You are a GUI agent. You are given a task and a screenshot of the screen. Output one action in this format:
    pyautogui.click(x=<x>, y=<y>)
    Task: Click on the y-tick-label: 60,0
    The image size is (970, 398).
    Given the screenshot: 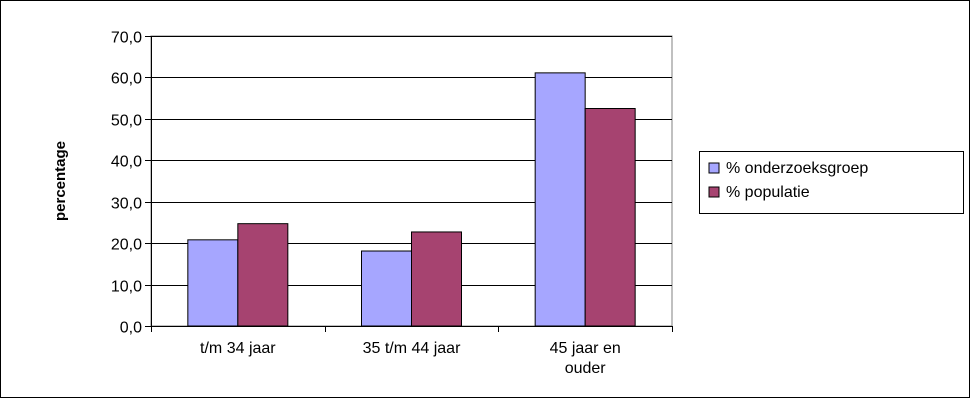 What is the action you would take?
    pyautogui.click(x=126, y=79)
    